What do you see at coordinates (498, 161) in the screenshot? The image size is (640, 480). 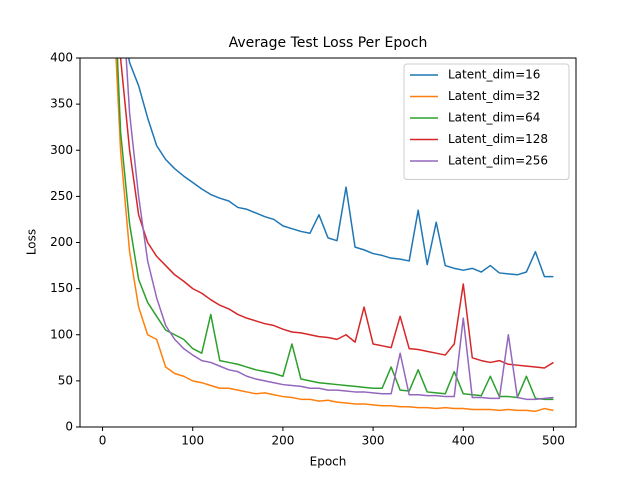 I see `legend-label: Latent_dim=256` at bounding box center [498, 161].